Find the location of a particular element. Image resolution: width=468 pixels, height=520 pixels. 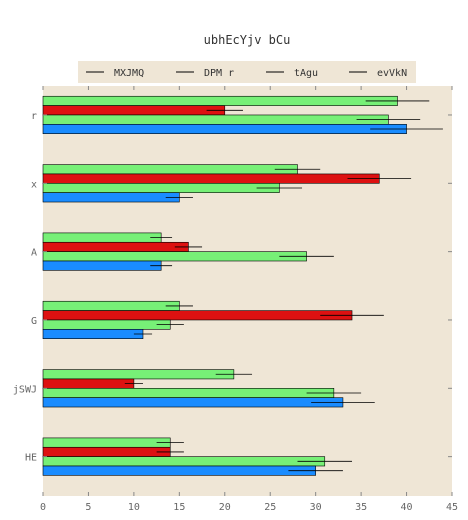

y-tick-label: x is located at coordinates (34, 184).